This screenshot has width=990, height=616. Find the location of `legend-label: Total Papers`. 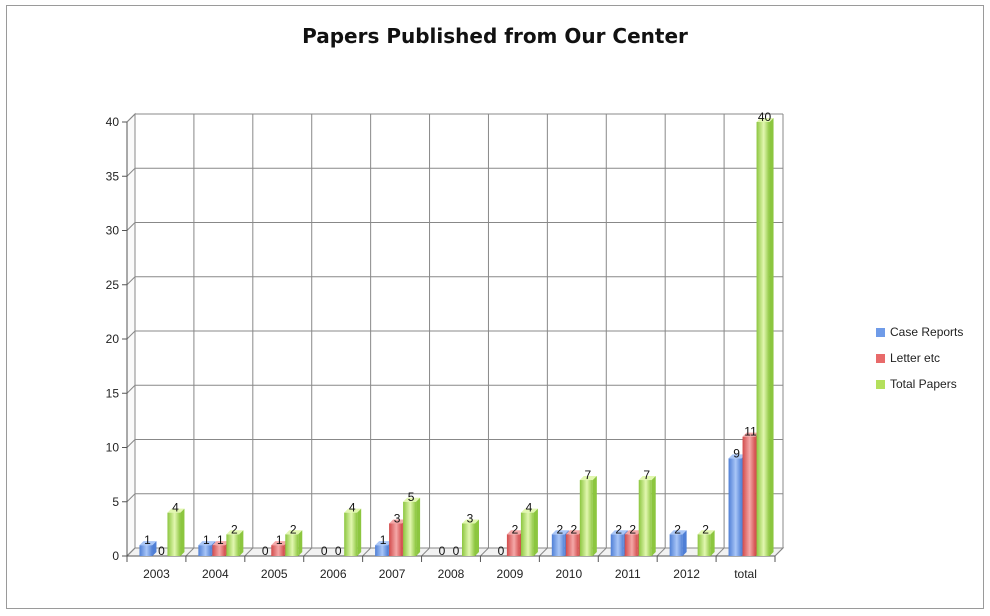

legend-label: Total Papers is located at coordinates (923, 384).